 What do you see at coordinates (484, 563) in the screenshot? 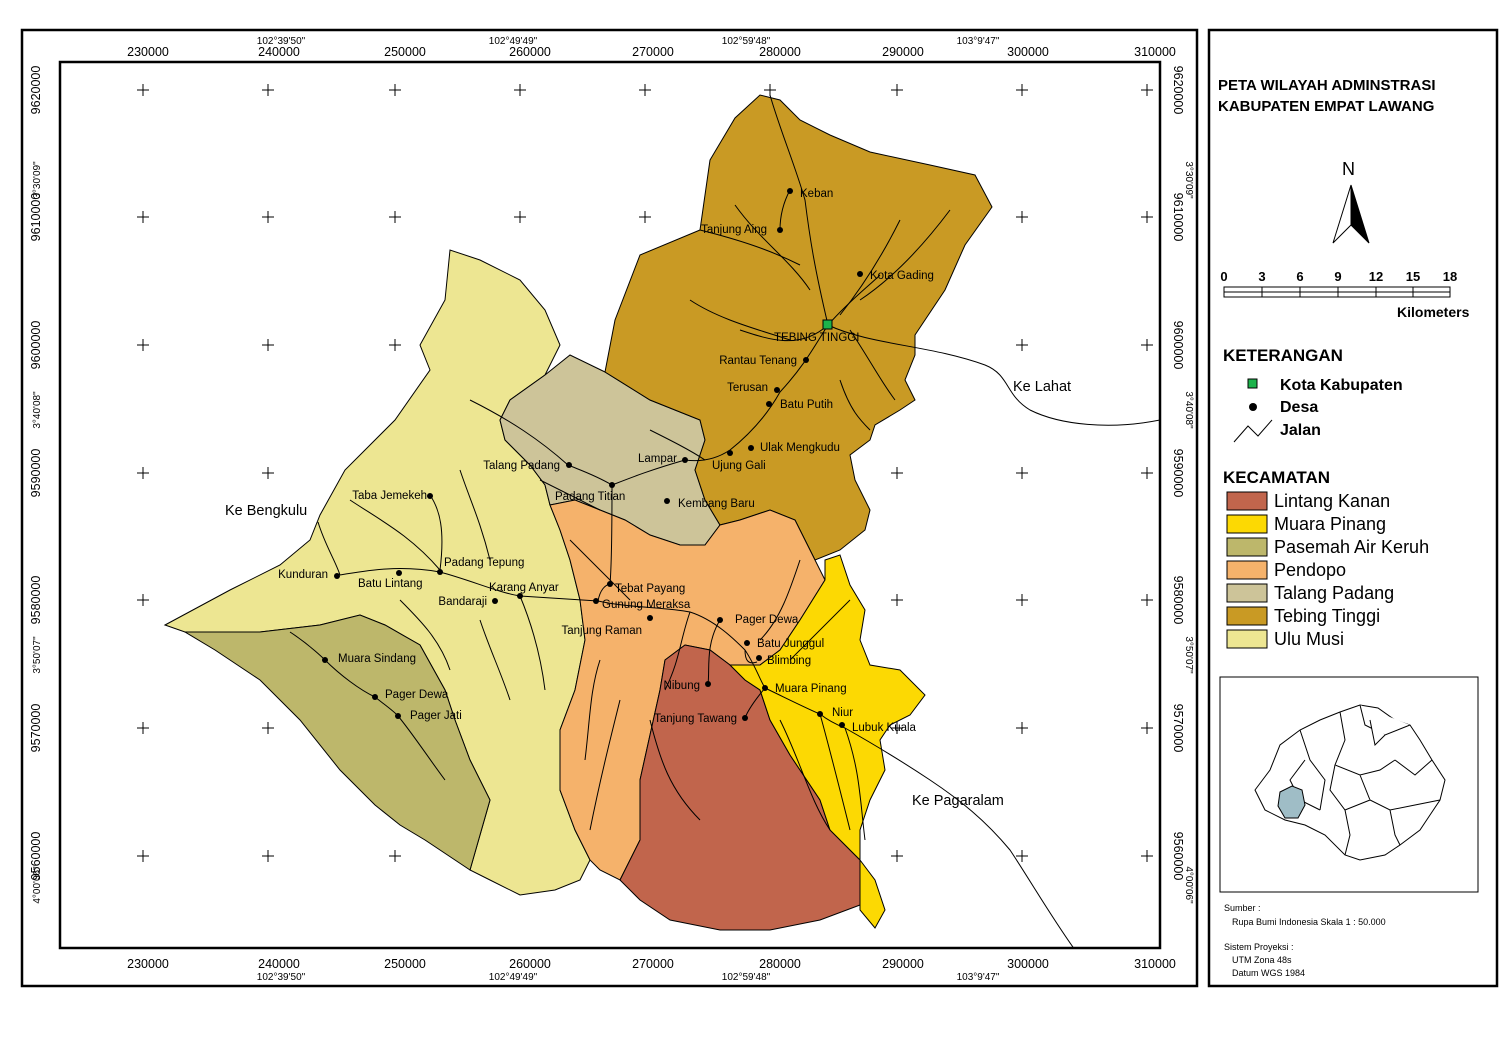
I see `village-label: Padang Tepung` at bounding box center [484, 563].